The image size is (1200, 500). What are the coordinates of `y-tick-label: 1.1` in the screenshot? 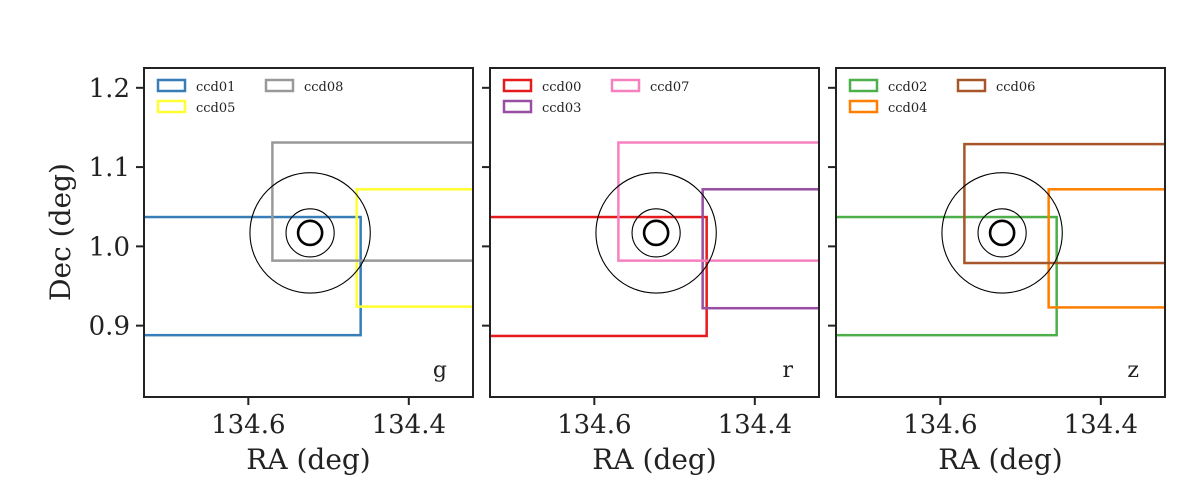 It's located at (109, 168).